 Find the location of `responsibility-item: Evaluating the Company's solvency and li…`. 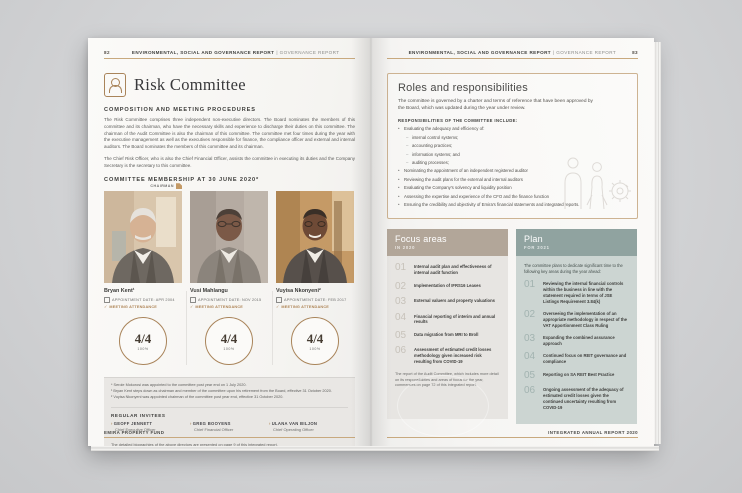

responsibility-item: Evaluating the Company's solvency and li… is located at coordinates (492, 188).